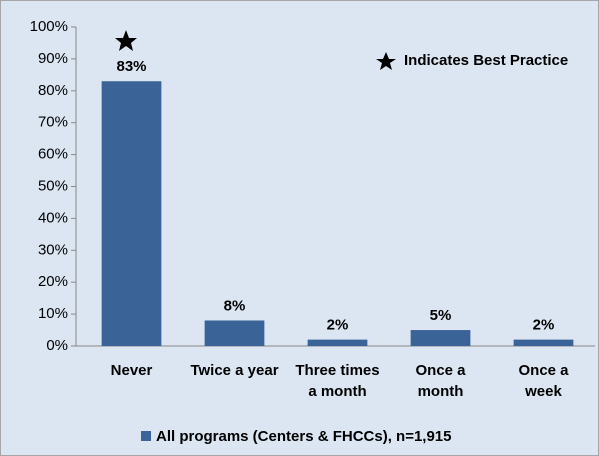 The width and height of the screenshot is (599, 456). I want to click on best-practice-star, so click(126, 40).